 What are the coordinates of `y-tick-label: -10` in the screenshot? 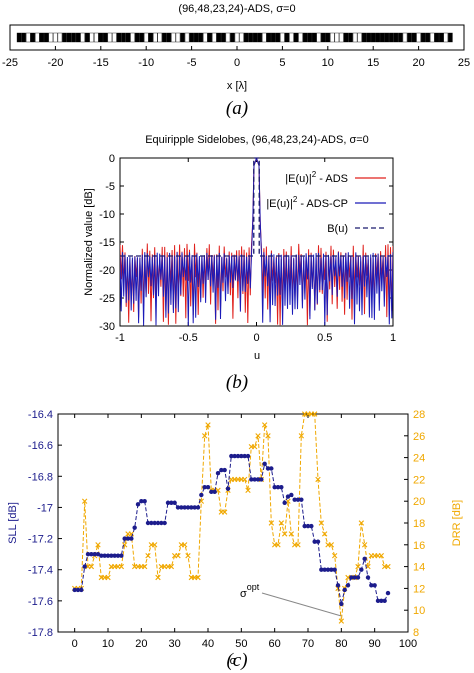 It's located at (107, 215).